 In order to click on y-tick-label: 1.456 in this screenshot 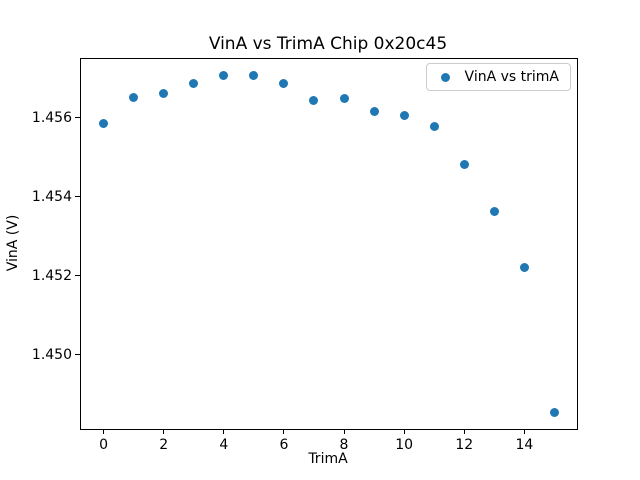, I will do `click(51, 117)`.